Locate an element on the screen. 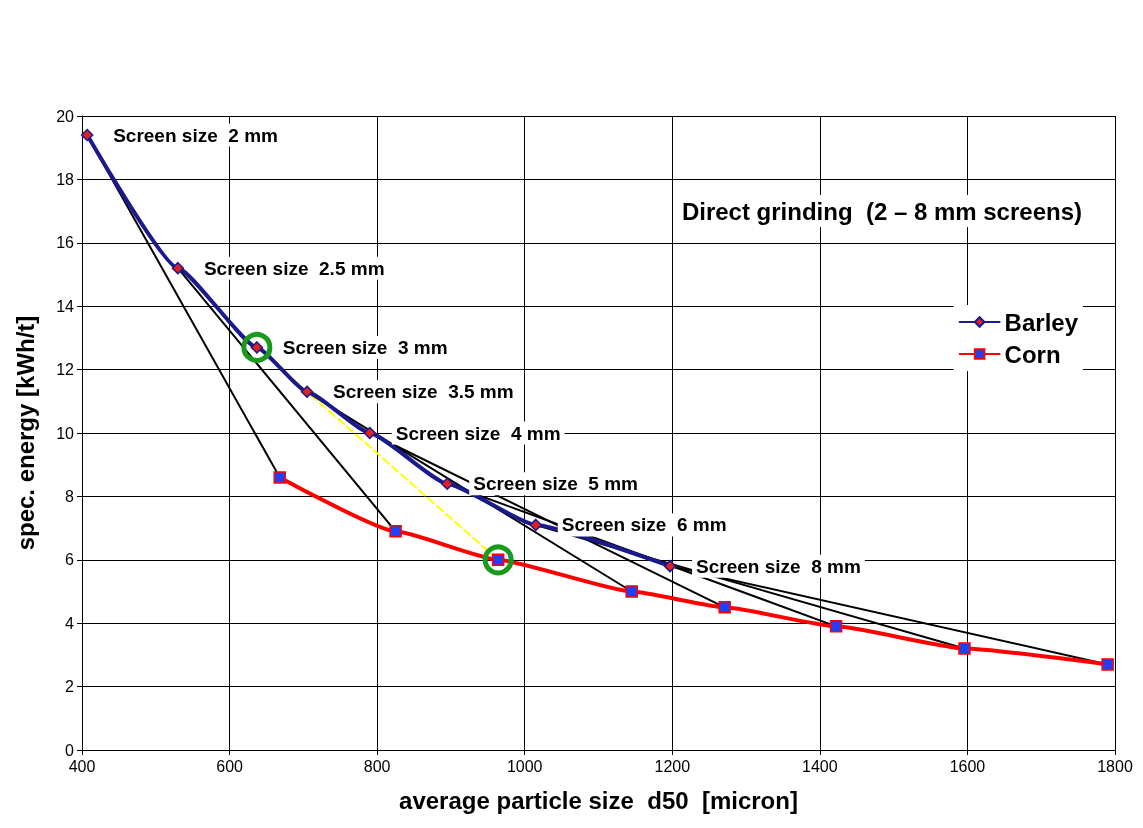 Image resolution: width=1143 pixels, height=828 pixels. annotation: Screen size 4 mm is located at coordinates (478, 433).